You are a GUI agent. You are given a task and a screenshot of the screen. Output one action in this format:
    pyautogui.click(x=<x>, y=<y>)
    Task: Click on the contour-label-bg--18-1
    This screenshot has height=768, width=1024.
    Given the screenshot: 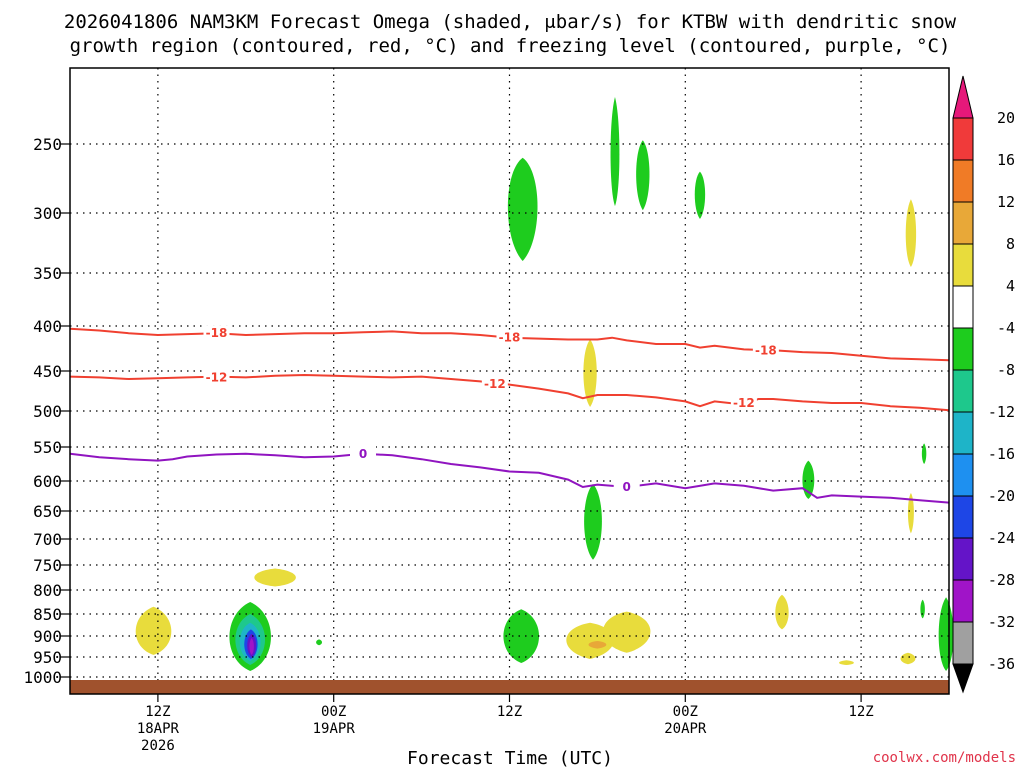 What is the action you would take?
    pyautogui.click(x=509, y=337)
    